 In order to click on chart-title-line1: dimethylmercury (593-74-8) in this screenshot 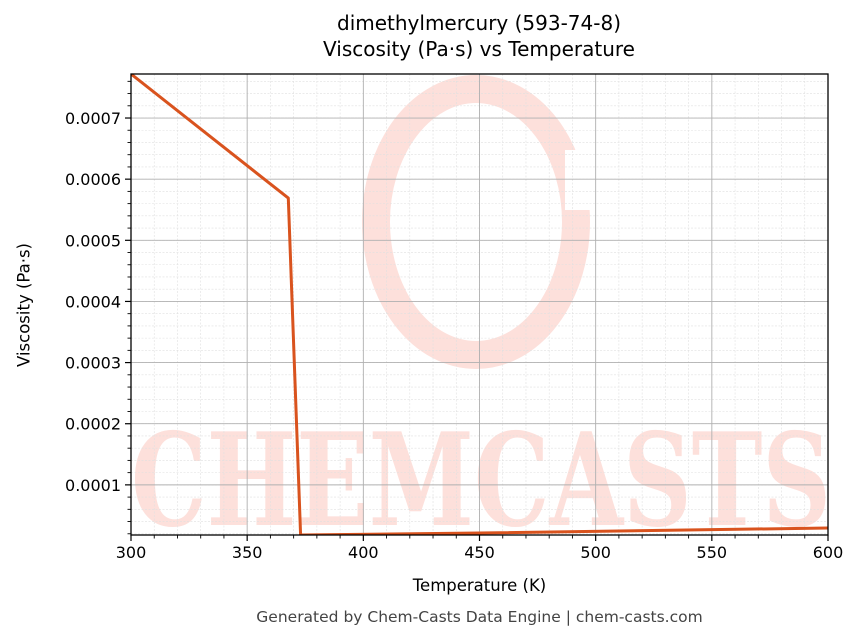, I will do `click(479, 23)`.